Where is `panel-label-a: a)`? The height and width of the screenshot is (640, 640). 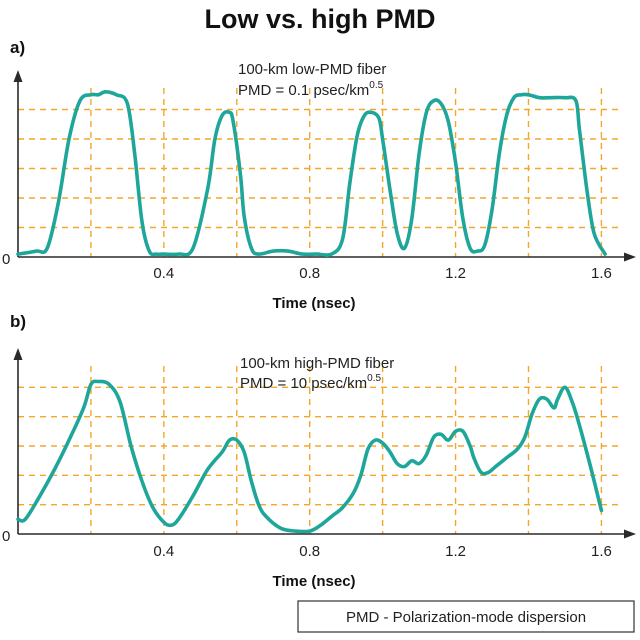
panel-label-a: a) is located at coordinates (17, 47).